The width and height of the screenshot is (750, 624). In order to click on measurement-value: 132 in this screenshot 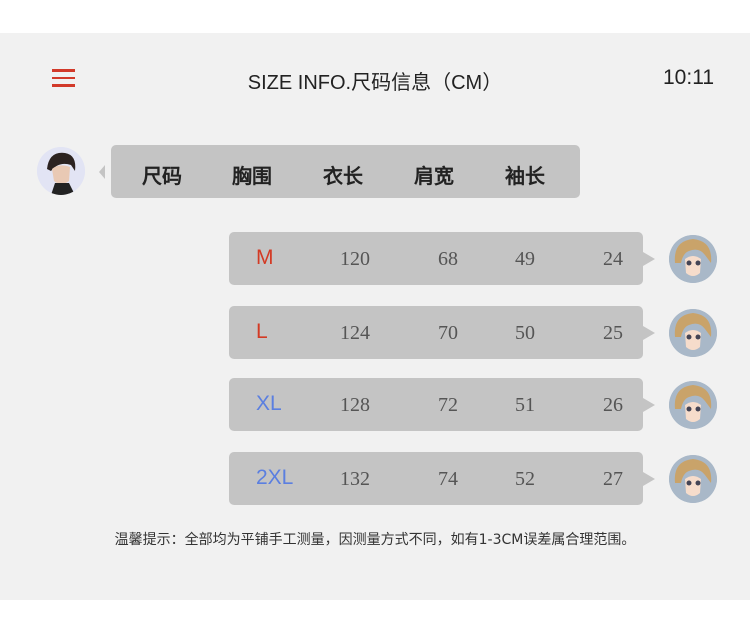, I will do `click(355, 479)`.